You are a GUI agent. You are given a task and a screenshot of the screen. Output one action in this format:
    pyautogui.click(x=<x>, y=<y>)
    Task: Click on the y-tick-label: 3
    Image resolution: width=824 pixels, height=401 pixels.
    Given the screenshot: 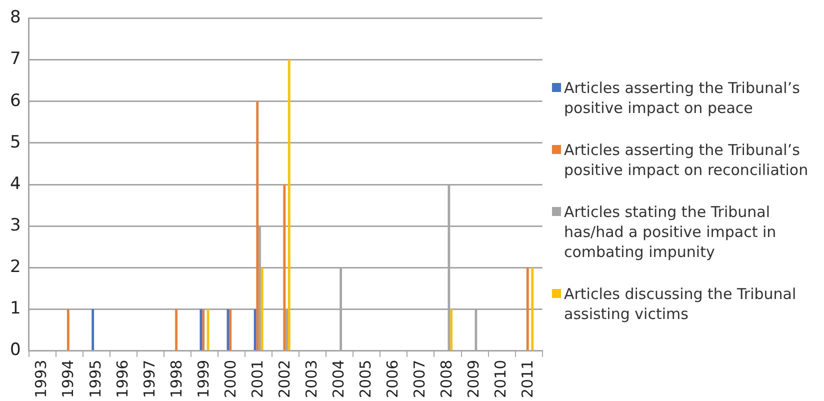 What is the action you would take?
    pyautogui.click(x=15, y=226)
    